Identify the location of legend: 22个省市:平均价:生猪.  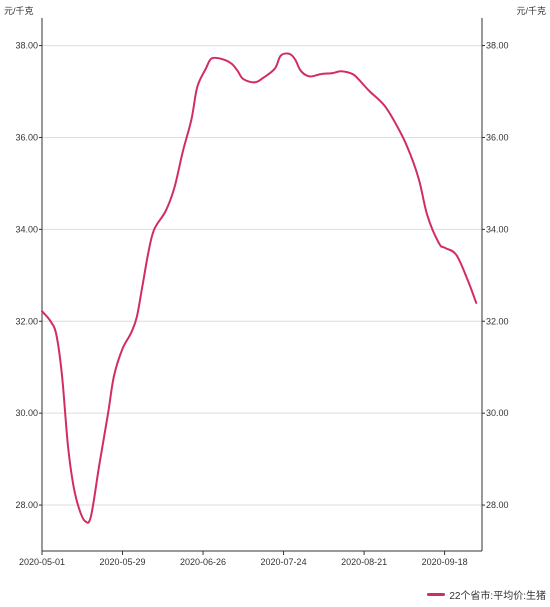
(486, 594).